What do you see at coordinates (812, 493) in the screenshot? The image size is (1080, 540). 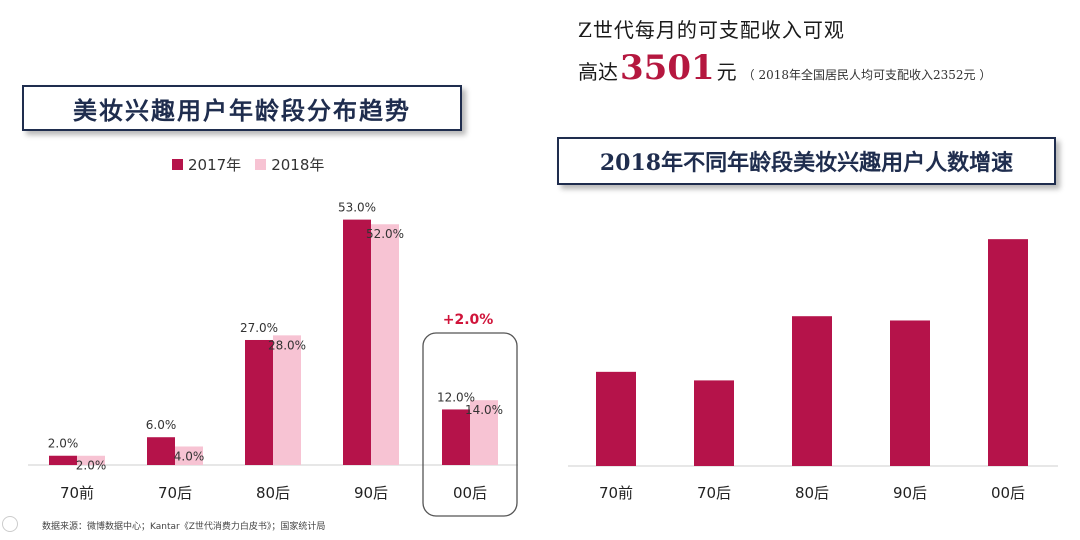 I see `right-x-tick-label-80后: 80后` at bounding box center [812, 493].